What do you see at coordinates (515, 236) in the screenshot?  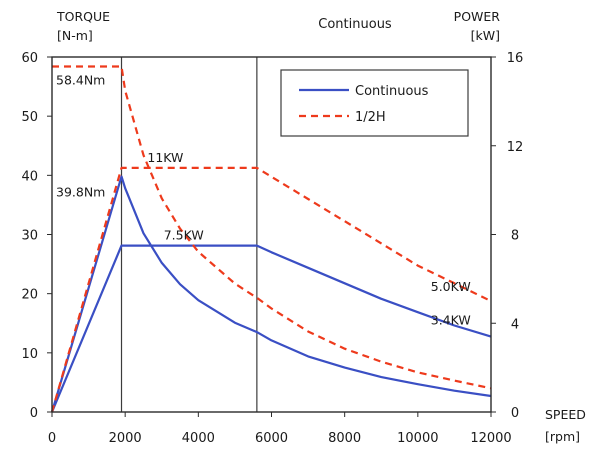 I see `y-right-tick-label-8: 8` at bounding box center [515, 236].